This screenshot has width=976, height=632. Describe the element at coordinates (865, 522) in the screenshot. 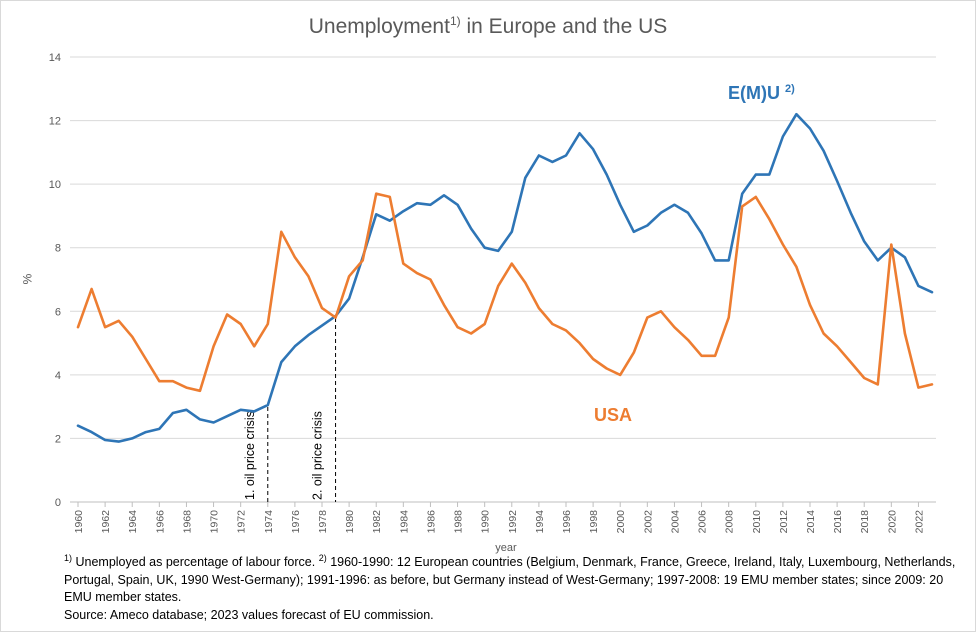

I see `x-tick-label: 2018` at that location.